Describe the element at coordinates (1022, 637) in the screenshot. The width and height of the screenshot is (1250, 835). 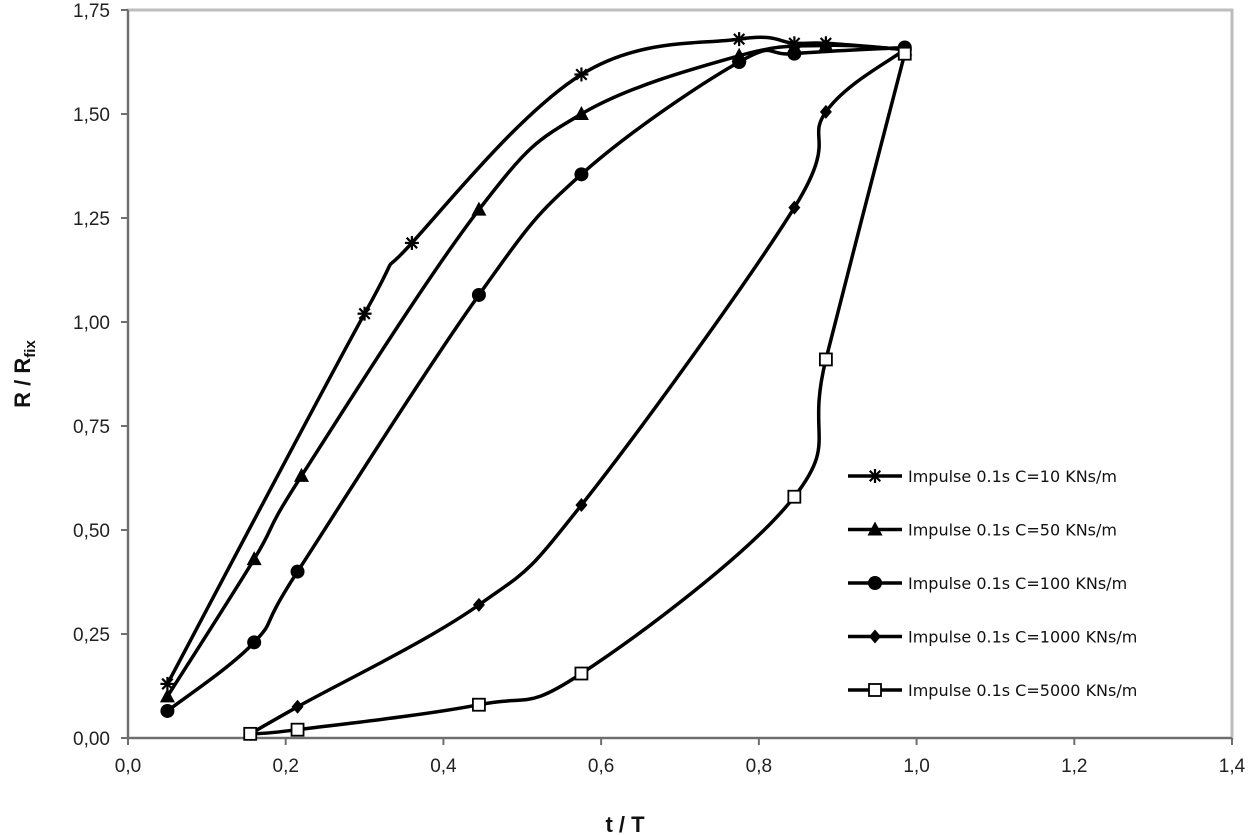
I see `legend-label: Impulse 0.1s C=1000 KNs/m` at that location.